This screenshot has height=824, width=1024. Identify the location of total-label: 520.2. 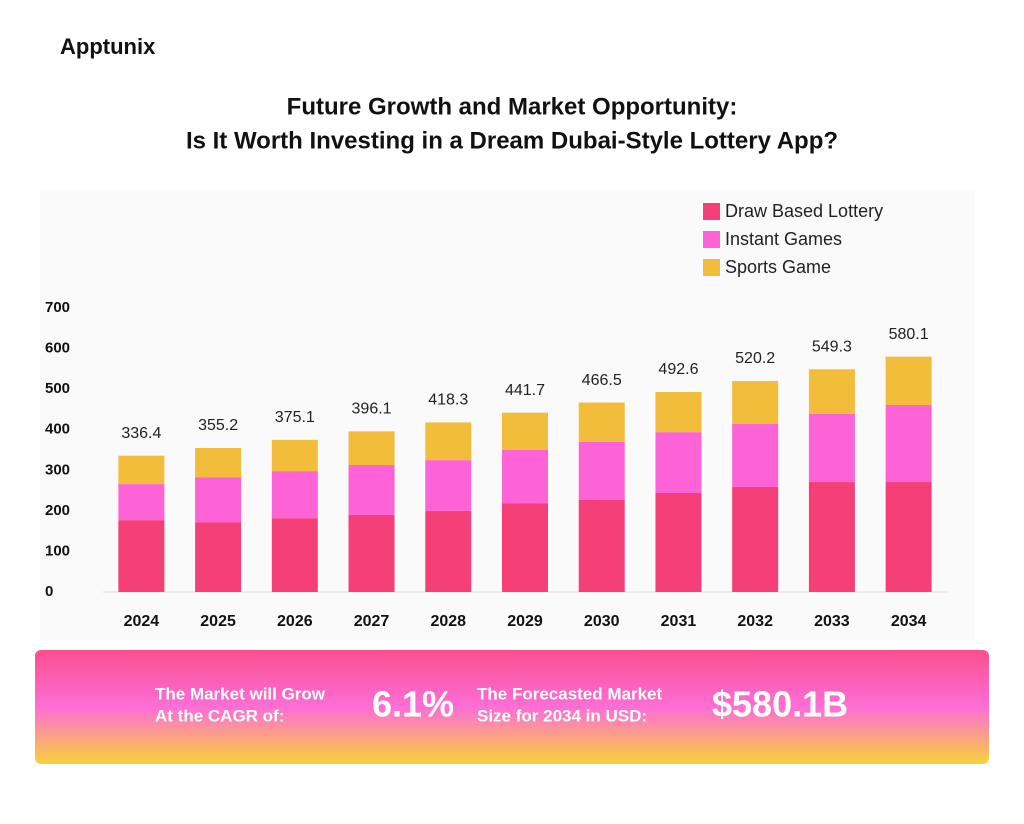
(755, 358).